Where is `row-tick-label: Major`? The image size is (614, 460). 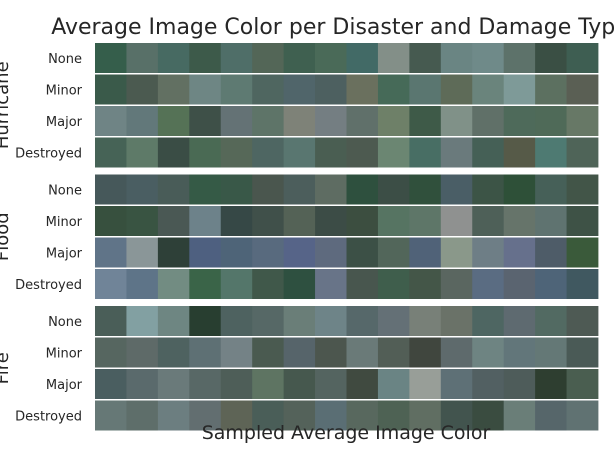 row-tick-label: Major is located at coordinates (64, 385).